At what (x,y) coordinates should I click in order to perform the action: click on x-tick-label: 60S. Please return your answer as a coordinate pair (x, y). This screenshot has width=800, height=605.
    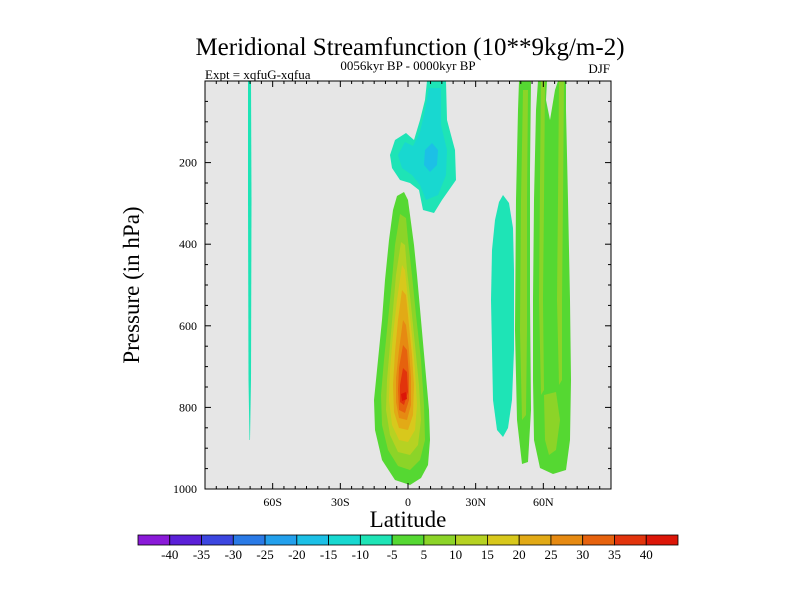
    Looking at the image, I should click on (272, 502).